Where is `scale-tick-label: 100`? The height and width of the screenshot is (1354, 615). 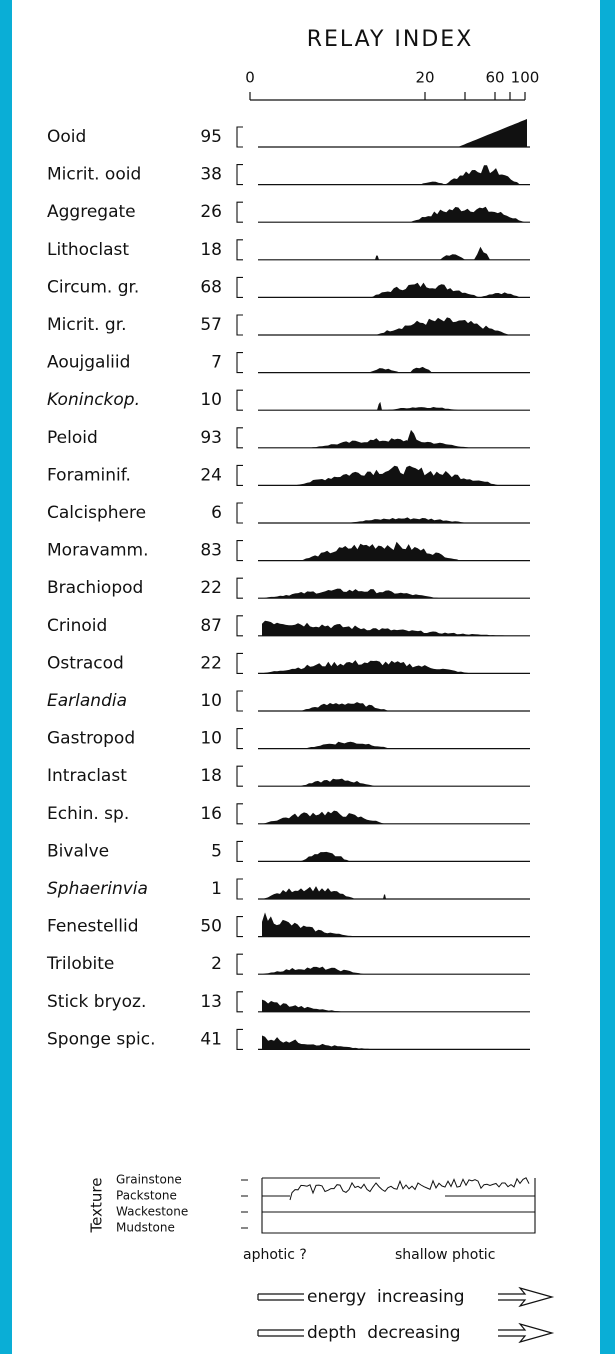
scale-tick-label: 100 is located at coordinates (525, 78).